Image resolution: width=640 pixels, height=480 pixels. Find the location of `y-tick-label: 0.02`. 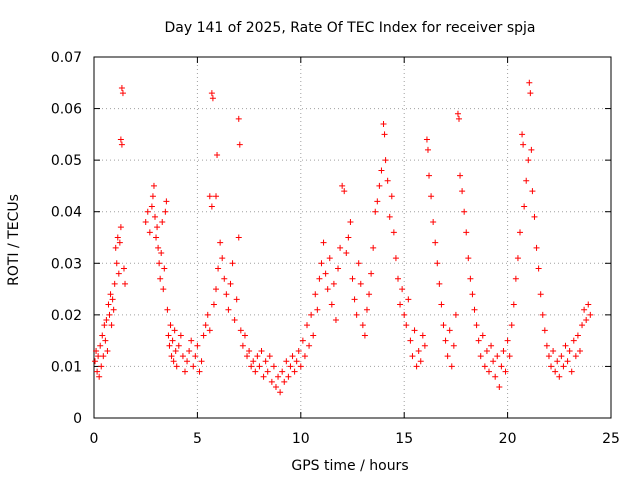

y-tick-label: 0.02 is located at coordinates (66, 316).